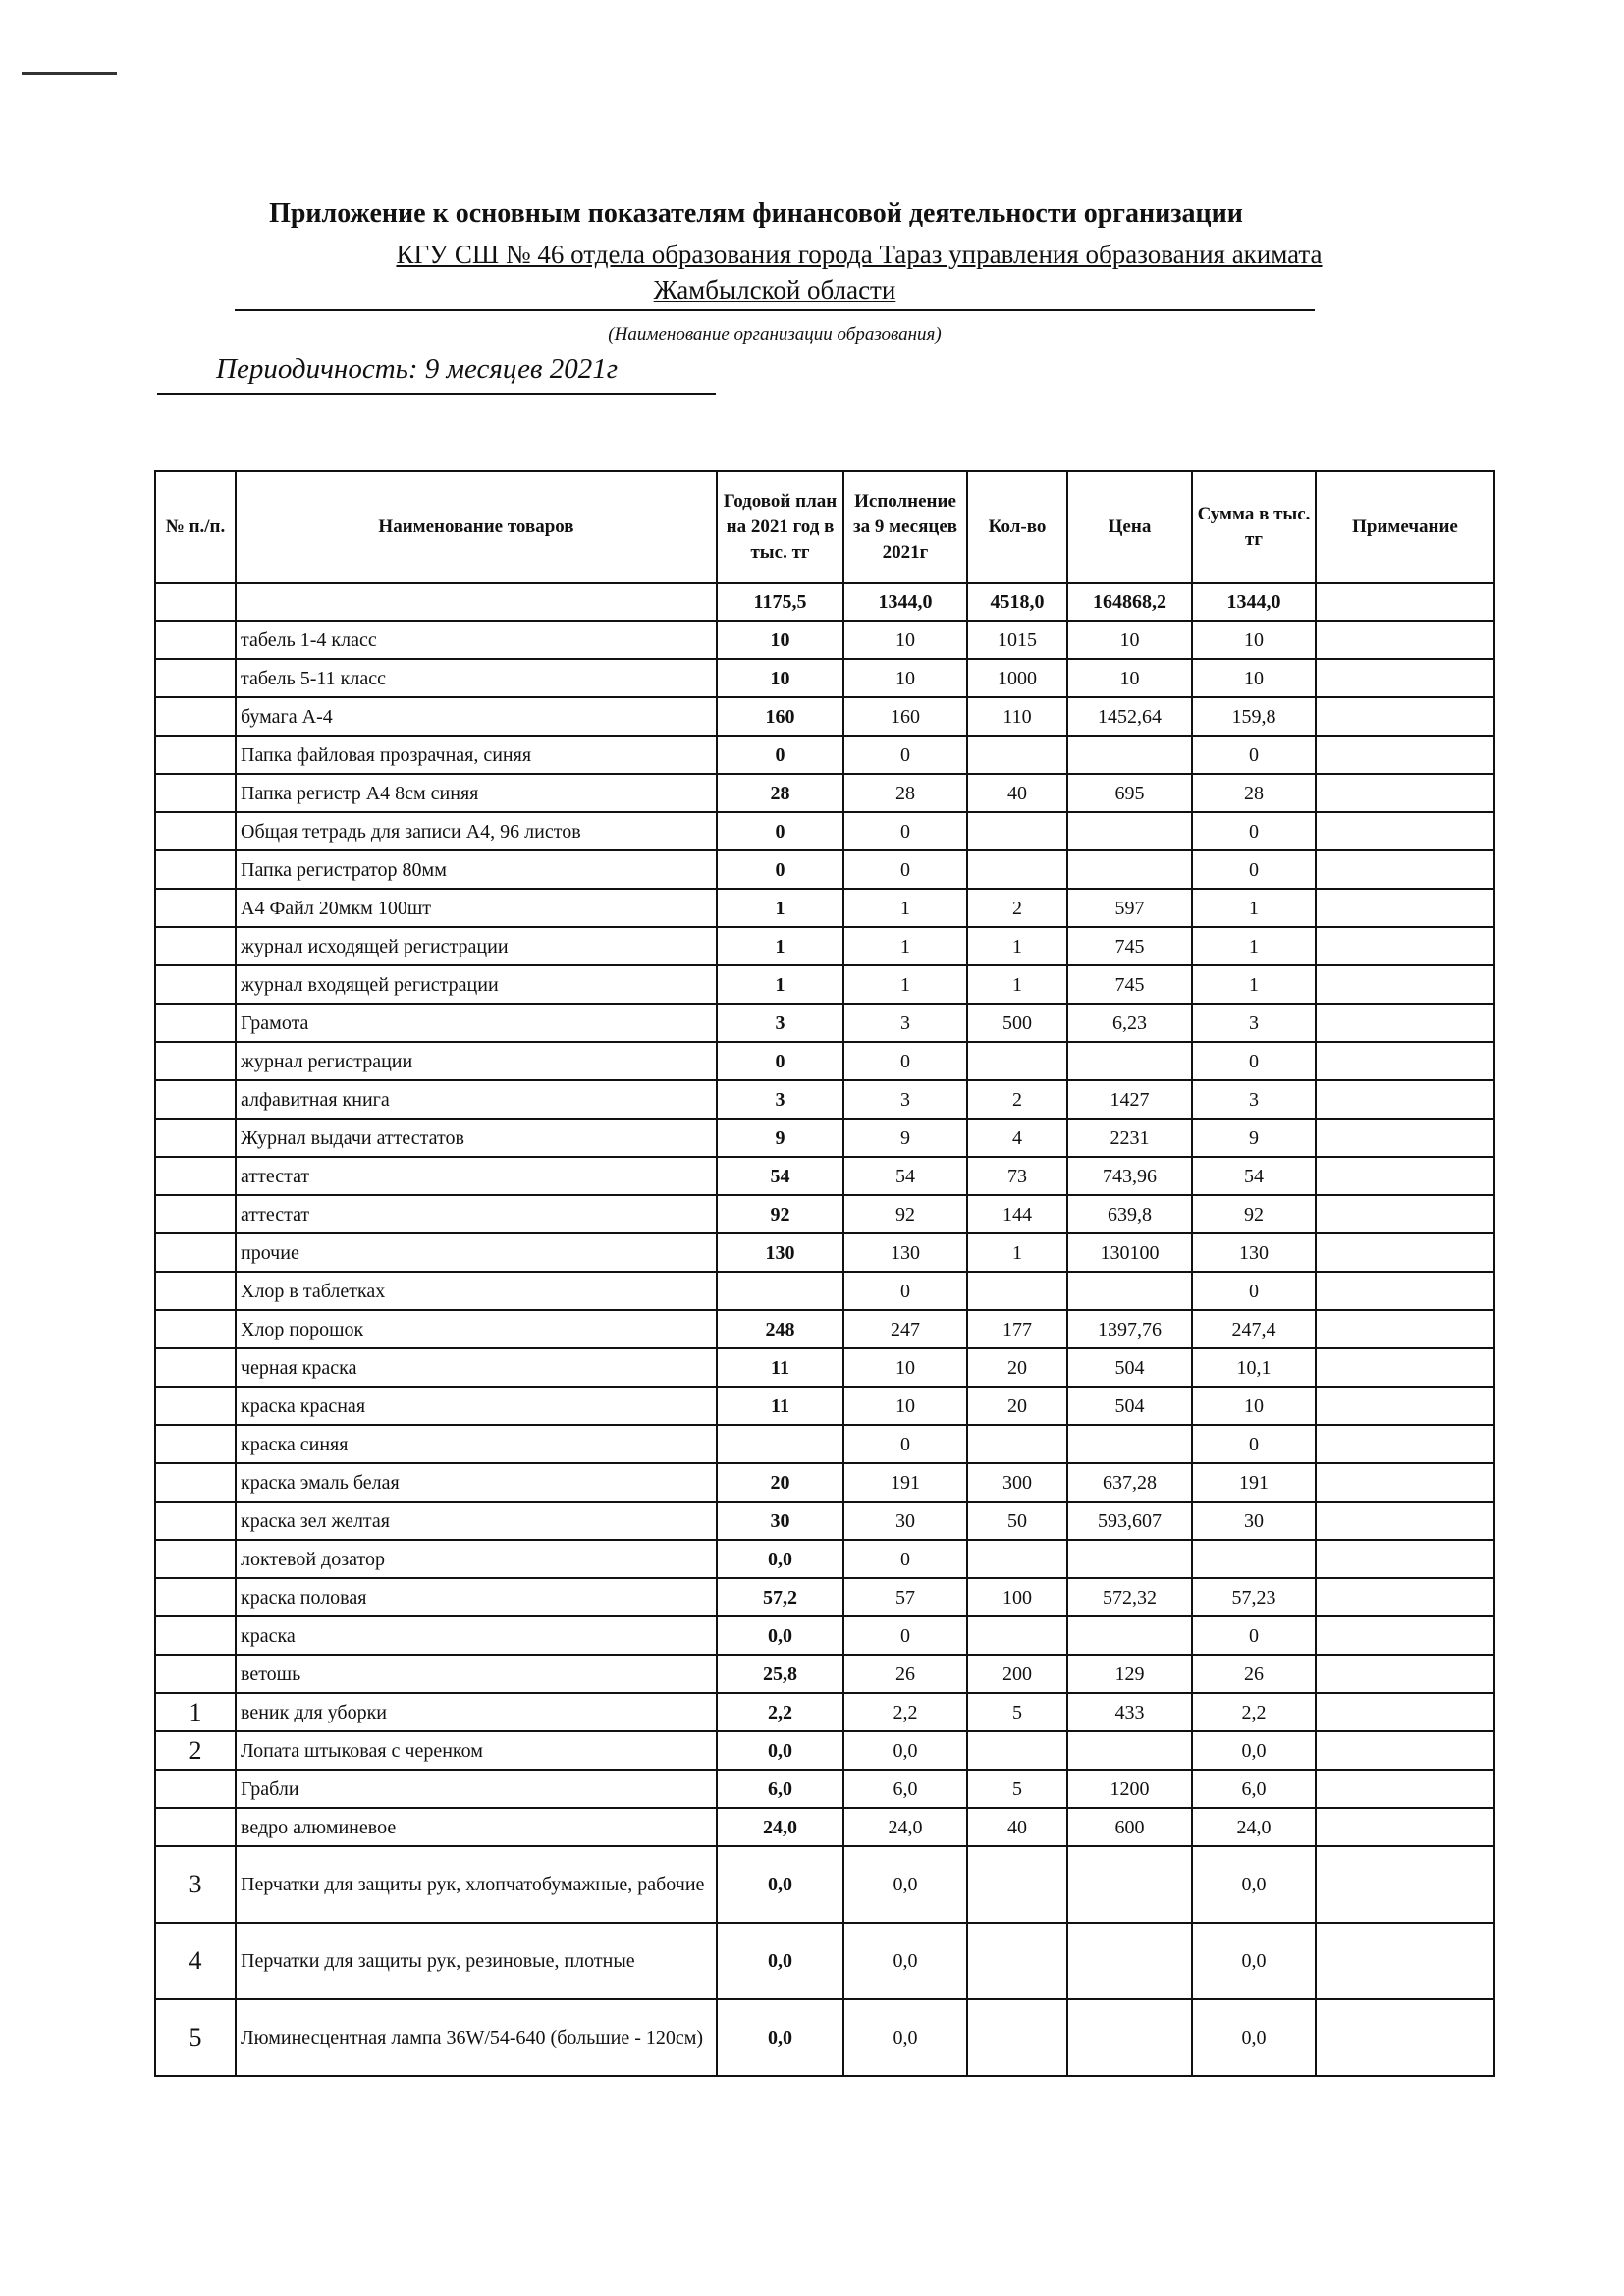 This screenshot has width=1624, height=2296. I want to click on item-name: Грабли, so click(476, 1789).